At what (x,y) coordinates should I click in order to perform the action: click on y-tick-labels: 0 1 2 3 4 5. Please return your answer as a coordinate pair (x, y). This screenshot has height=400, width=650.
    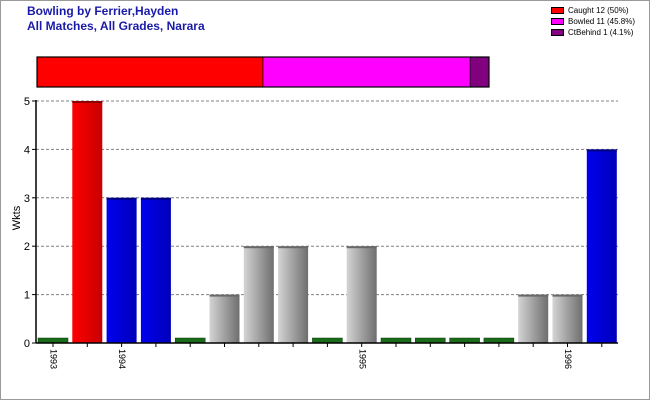
    Looking at the image, I should click on (27, 223).